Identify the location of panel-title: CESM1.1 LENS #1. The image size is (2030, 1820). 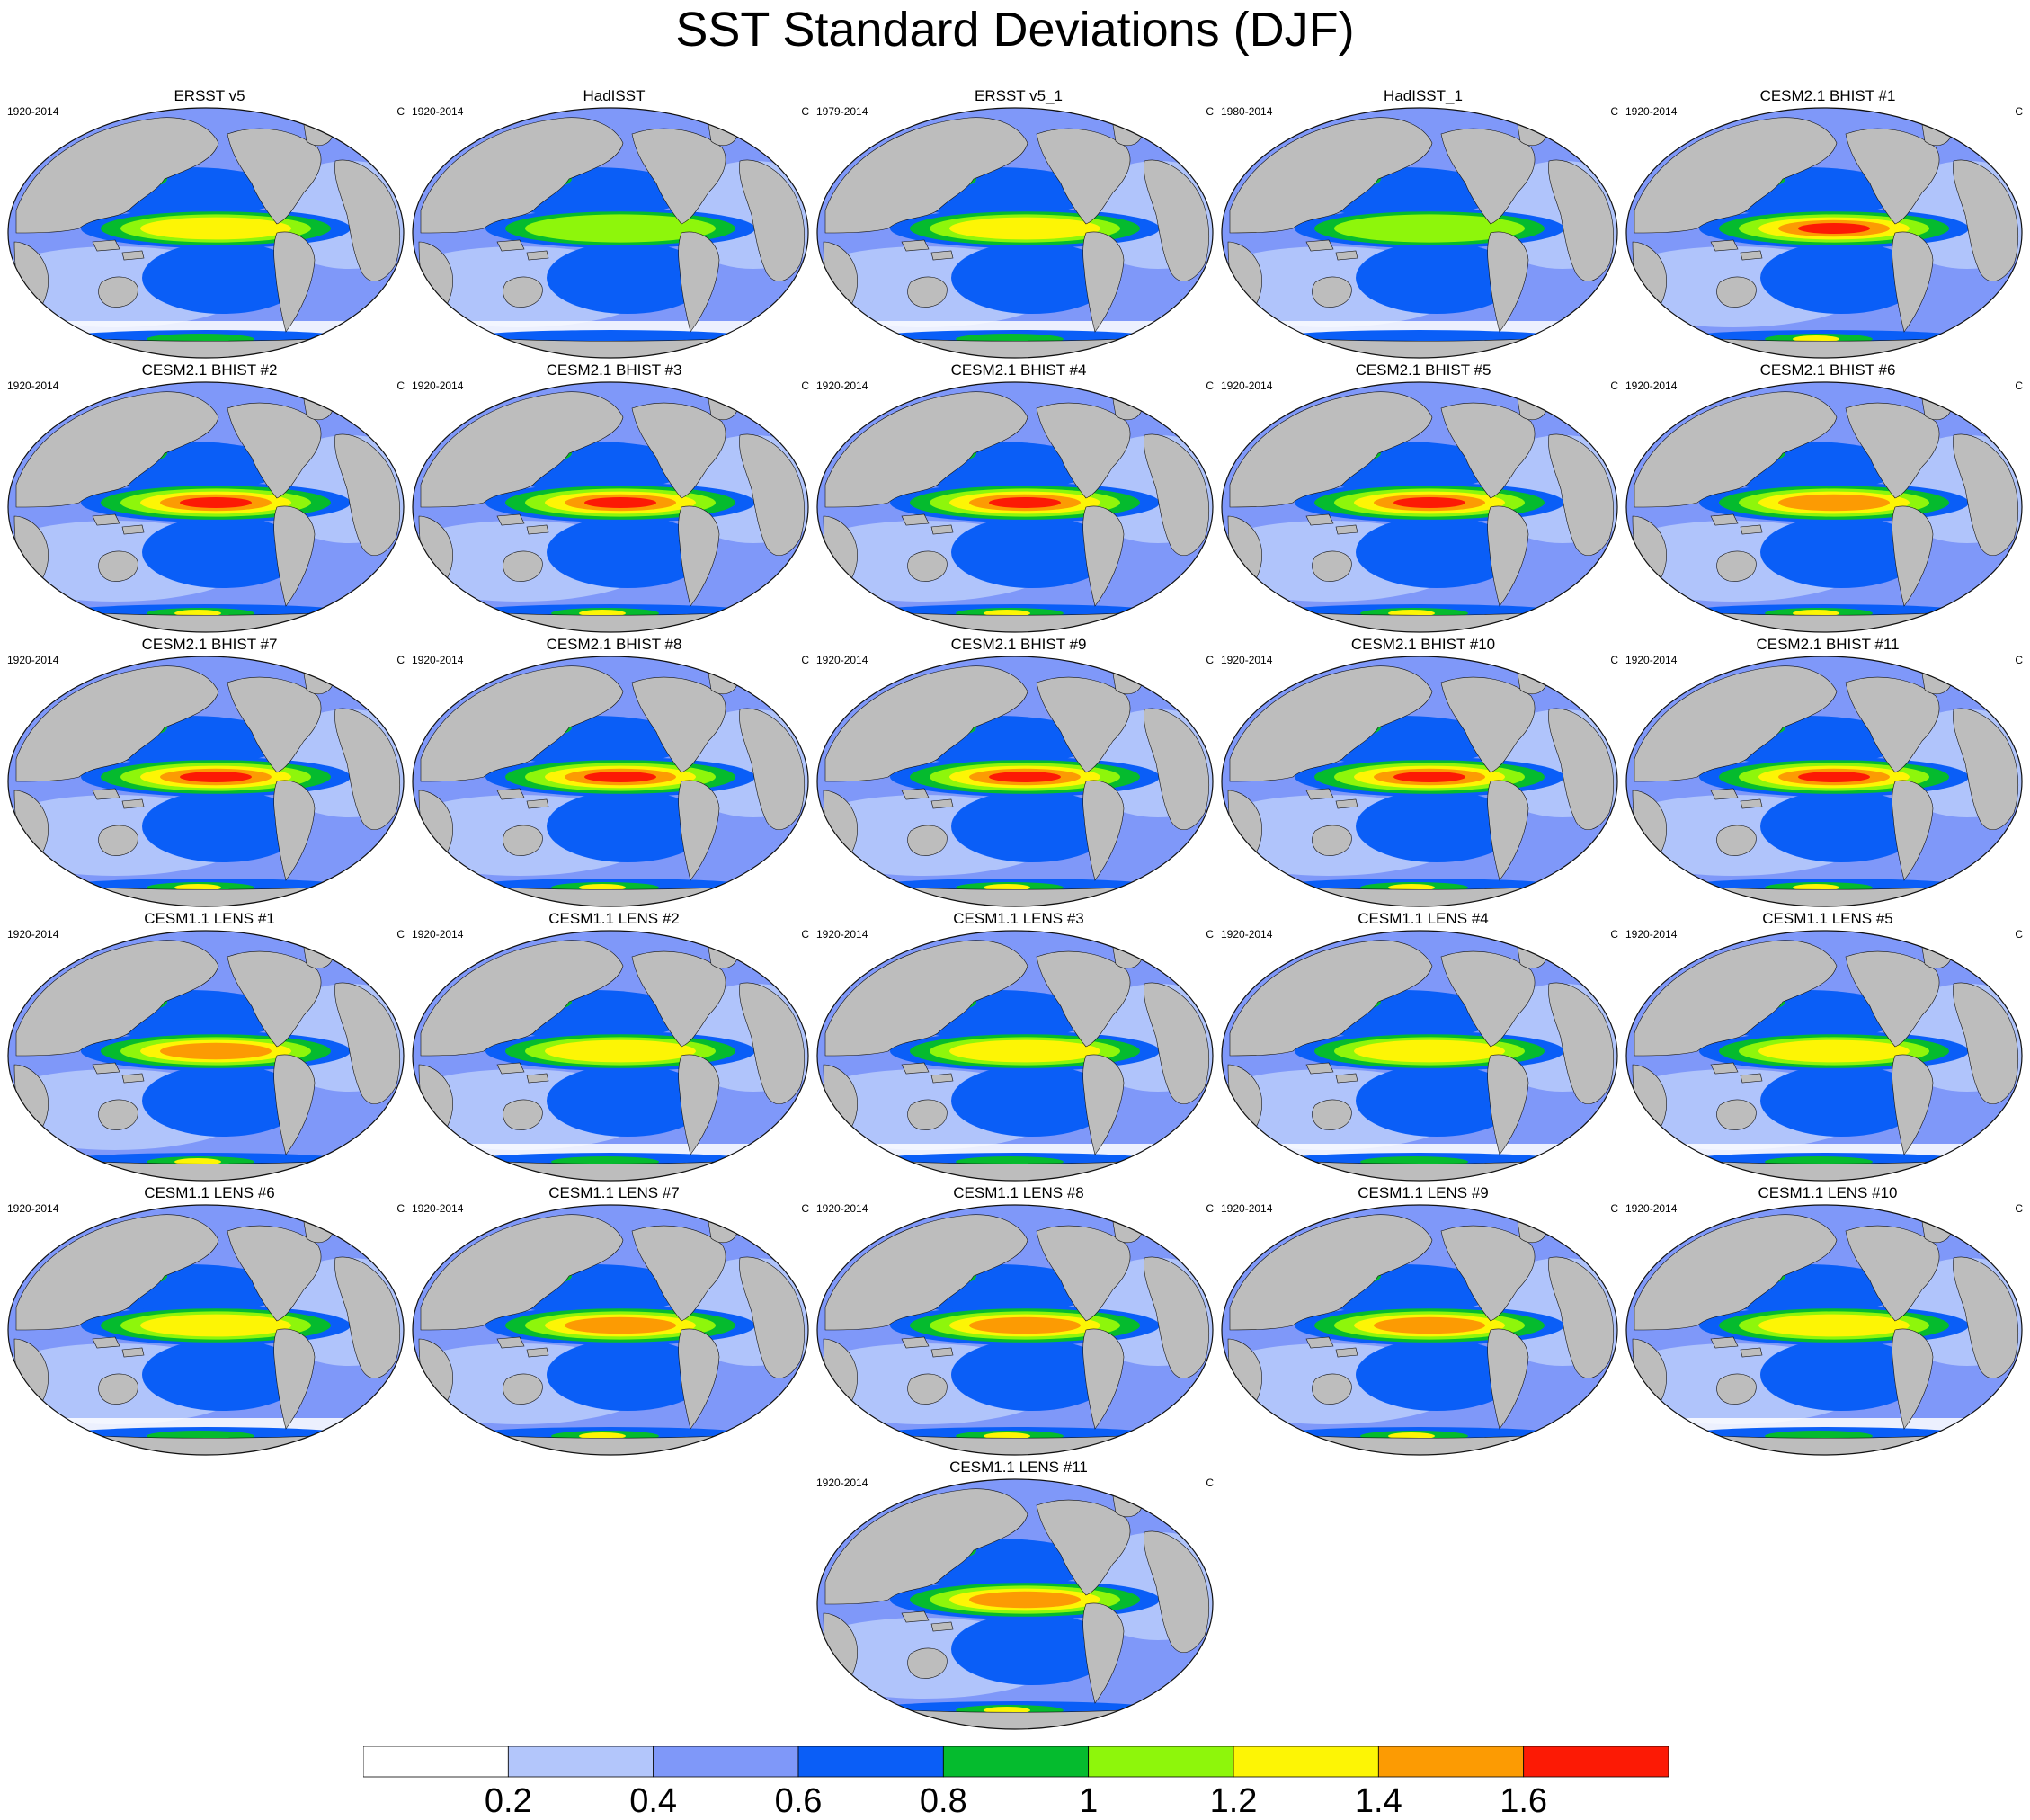
(209, 918).